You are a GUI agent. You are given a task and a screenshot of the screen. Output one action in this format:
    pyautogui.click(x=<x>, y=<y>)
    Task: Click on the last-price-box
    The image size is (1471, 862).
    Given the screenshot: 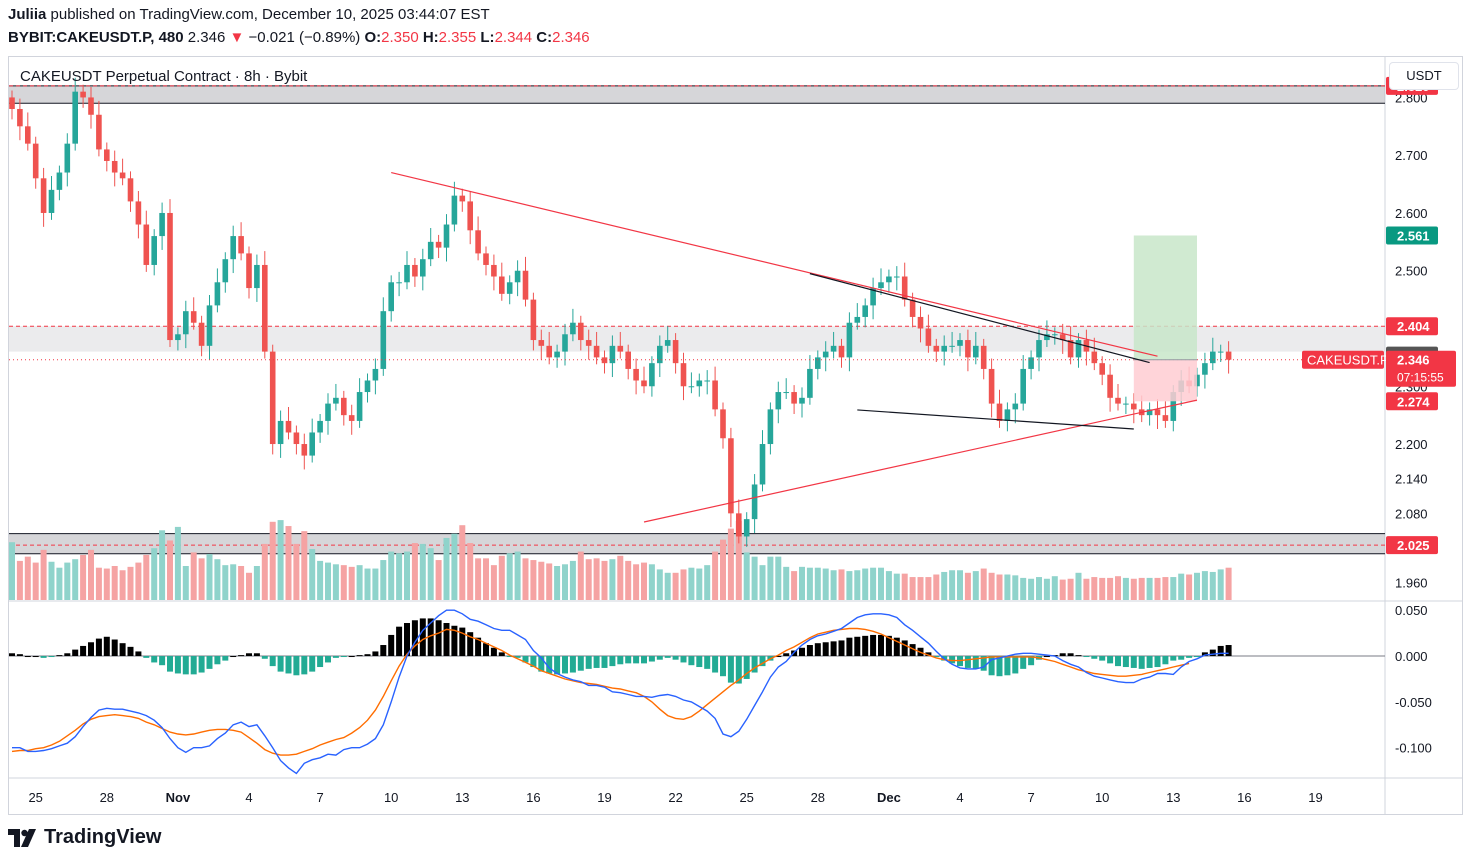 What is the action you would take?
    pyautogui.click(x=1421, y=368)
    